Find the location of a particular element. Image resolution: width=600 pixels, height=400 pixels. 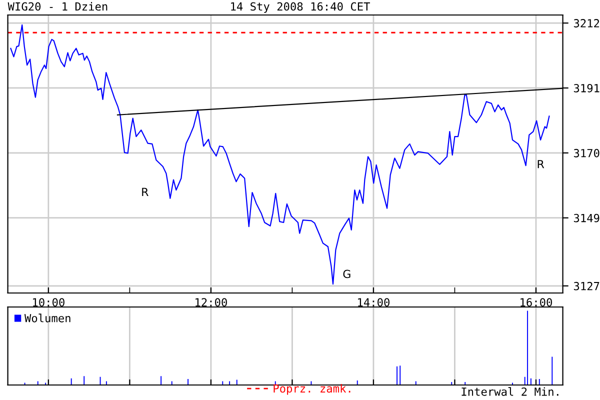

x-tick-label: 12:00 is located at coordinates (211, 302).